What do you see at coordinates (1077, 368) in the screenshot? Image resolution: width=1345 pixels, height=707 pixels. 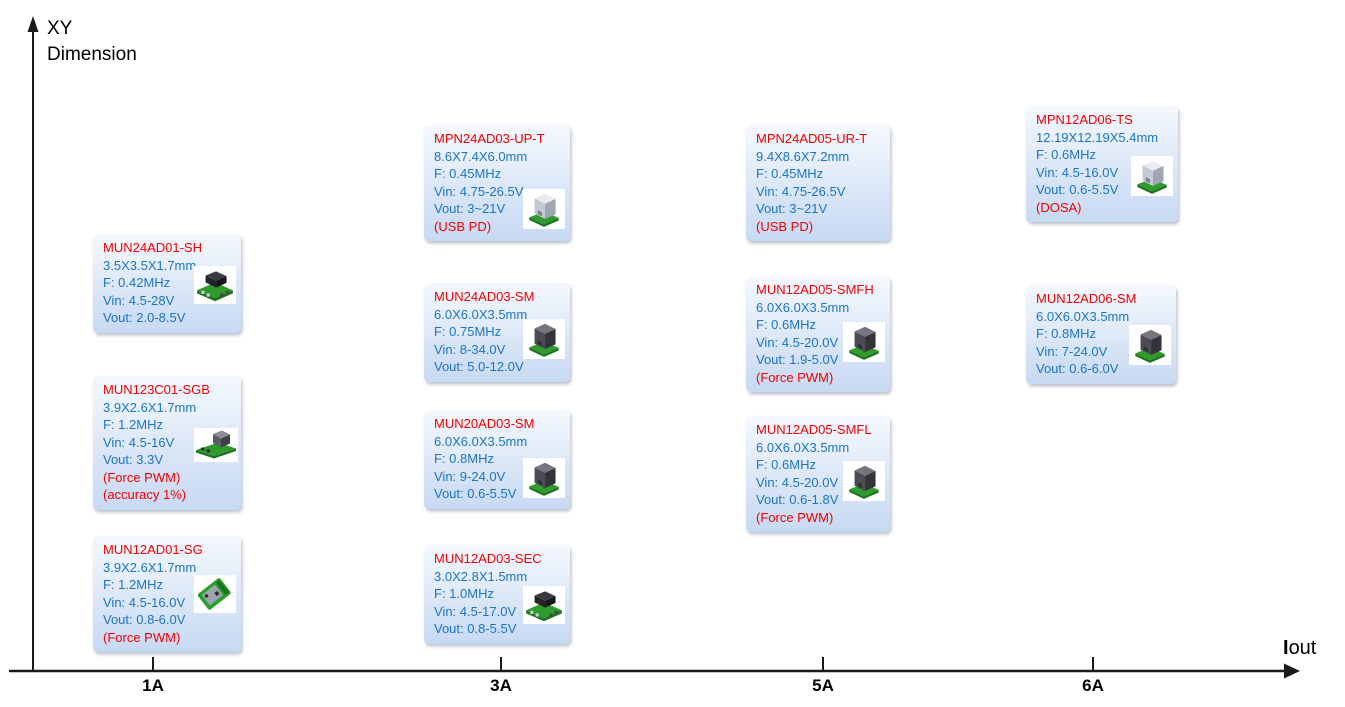 I see `spec-vout: Vout: 0.6-6.0V` at bounding box center [1077, 368].